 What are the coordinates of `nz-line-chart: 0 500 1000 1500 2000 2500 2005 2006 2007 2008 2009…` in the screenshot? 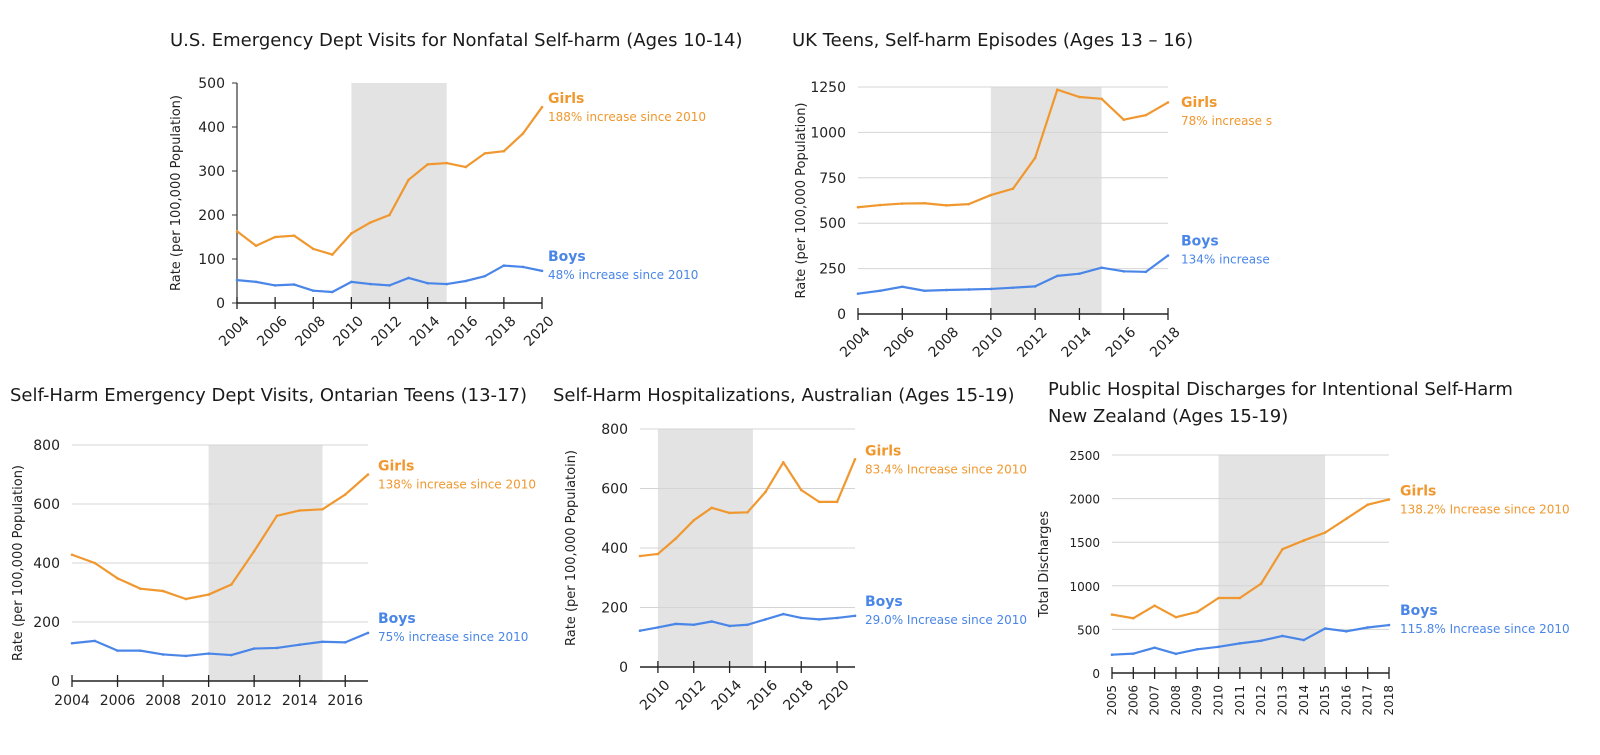 It's located at (1303, 582).